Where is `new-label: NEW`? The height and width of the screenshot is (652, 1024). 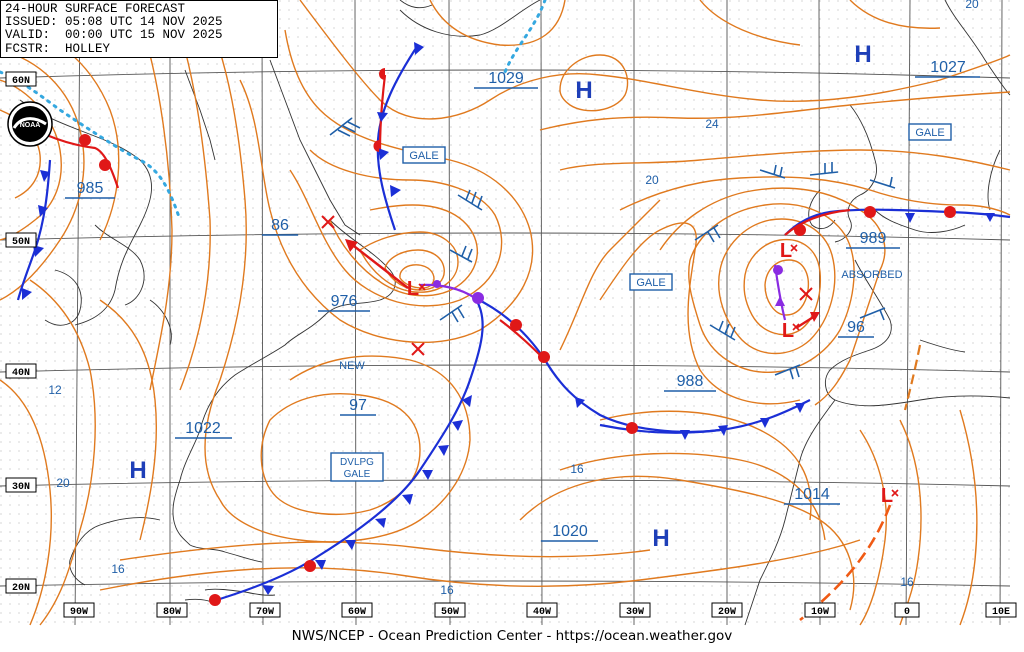
new-label: NEW is located at coordinates (352, 366).